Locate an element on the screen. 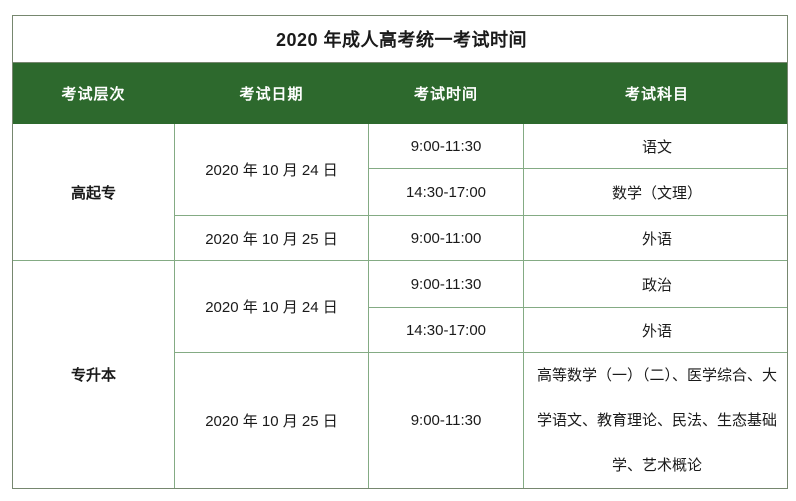 Image resolution: width=796 pixels, height=501 pixels. column-header-exam-time: 考试时间 is located at coordinates (446, 93).